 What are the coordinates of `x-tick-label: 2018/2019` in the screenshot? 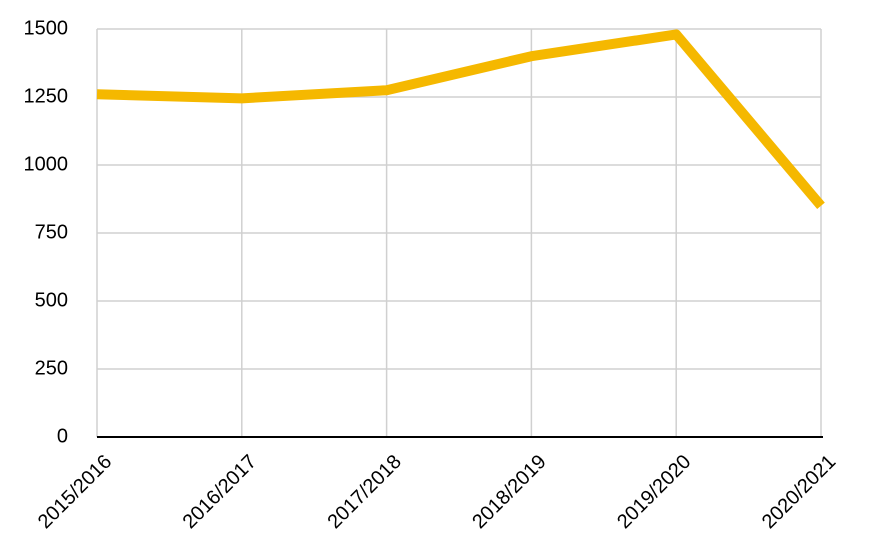 It's located at (509, 492).